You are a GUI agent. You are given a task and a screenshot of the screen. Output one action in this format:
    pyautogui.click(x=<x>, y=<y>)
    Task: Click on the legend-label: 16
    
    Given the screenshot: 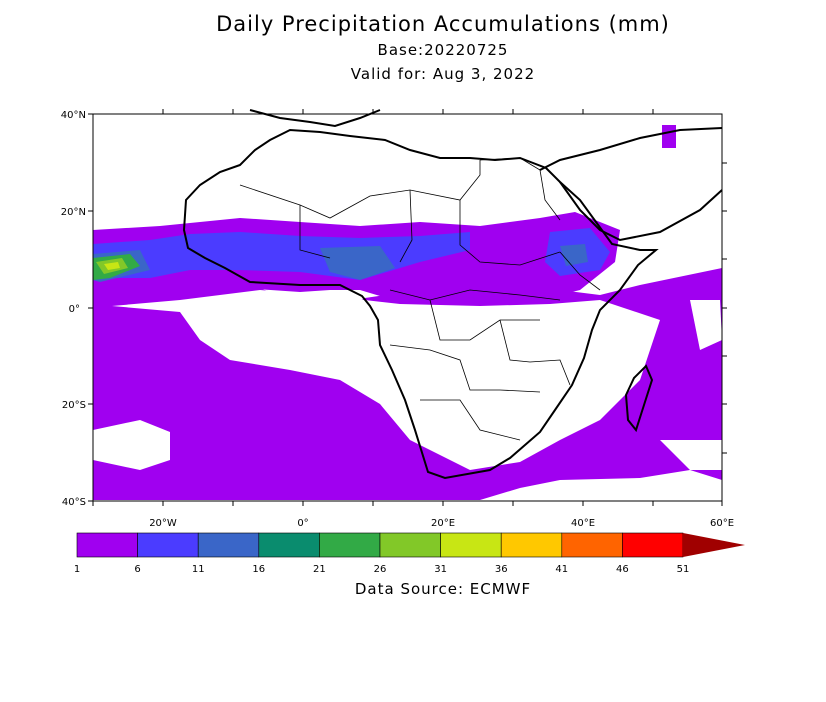 What is the action you would take?
    pyautogui.click(x=258, y=569)
    